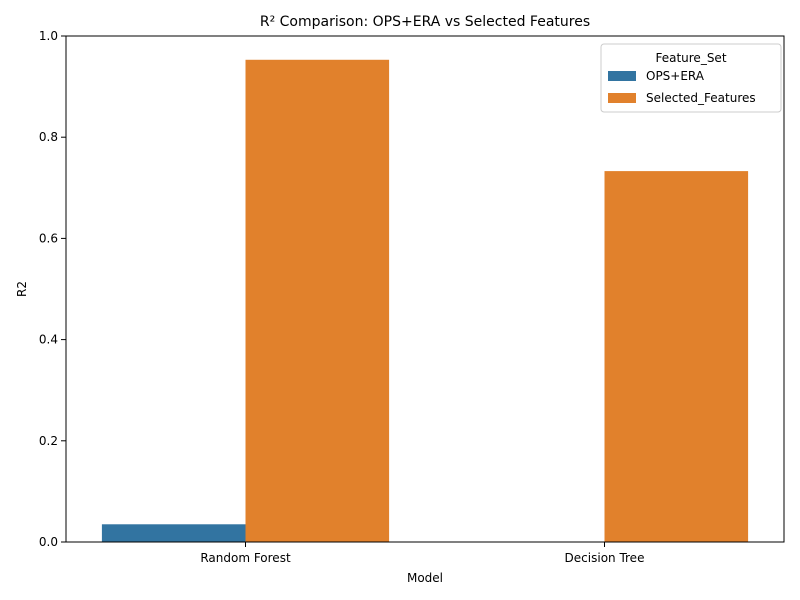  I want to click on x-tick-label: Random Forest, so click(245, 558).